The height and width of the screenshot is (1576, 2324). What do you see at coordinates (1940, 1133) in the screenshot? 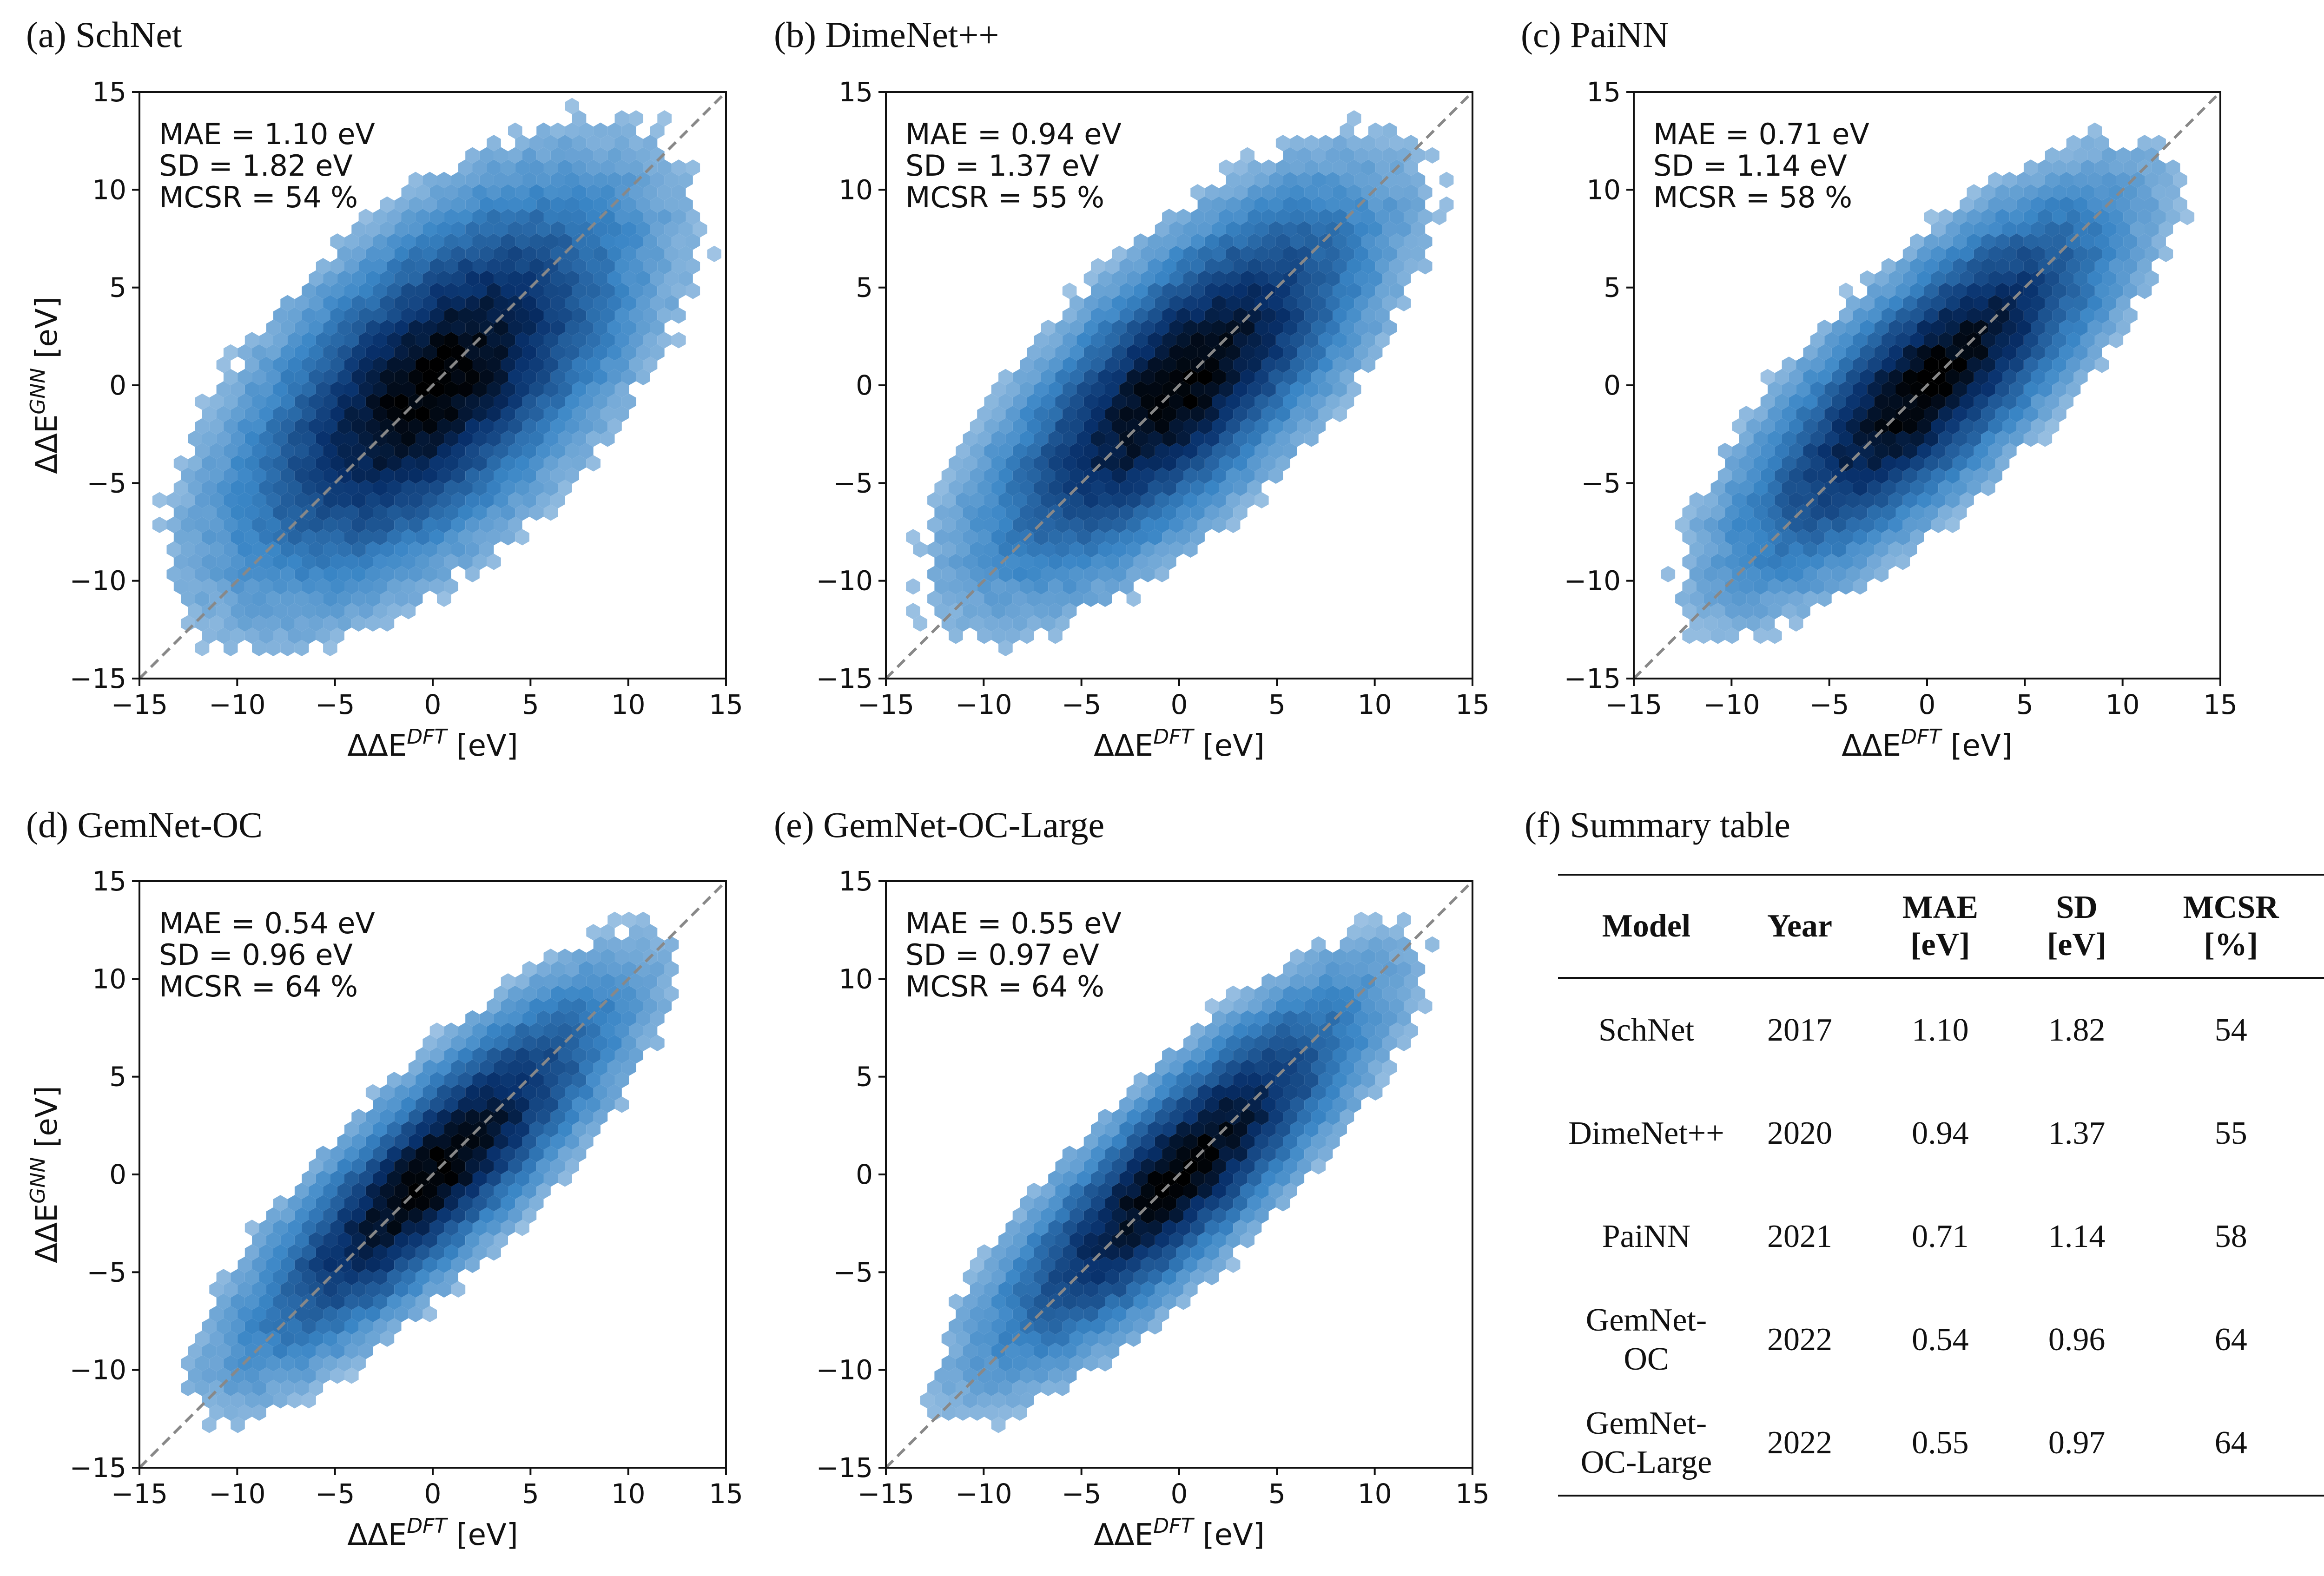
I see `cell-mae: 0.94` at bounding box center [1940, 1133].